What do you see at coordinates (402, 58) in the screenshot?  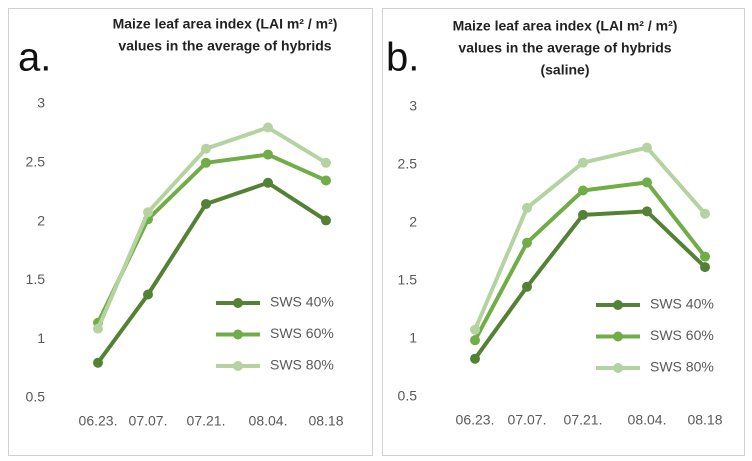 I see `panel-label: b.` at bounding box center [402, 58].